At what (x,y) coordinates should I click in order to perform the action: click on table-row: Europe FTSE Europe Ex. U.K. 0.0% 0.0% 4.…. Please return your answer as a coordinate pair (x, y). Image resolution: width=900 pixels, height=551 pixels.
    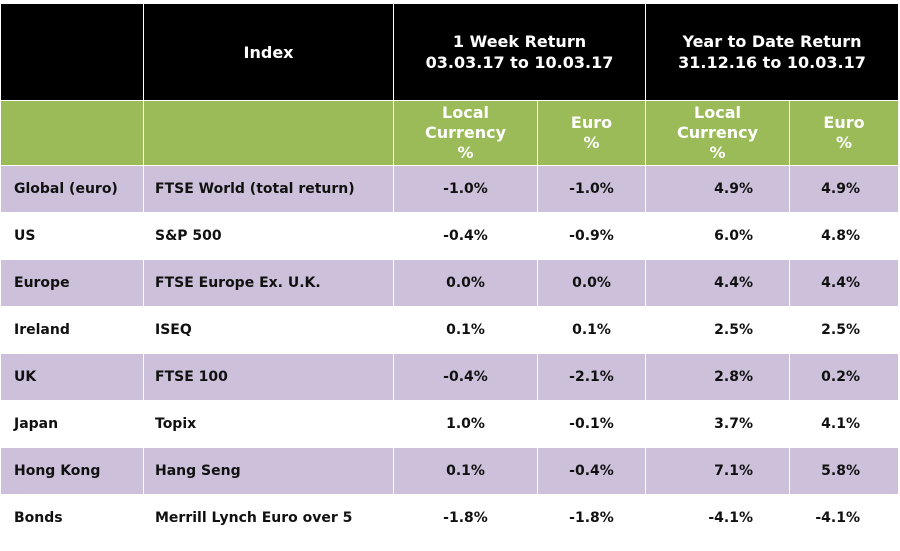
    Looking at the image, I should click on (449, 283).